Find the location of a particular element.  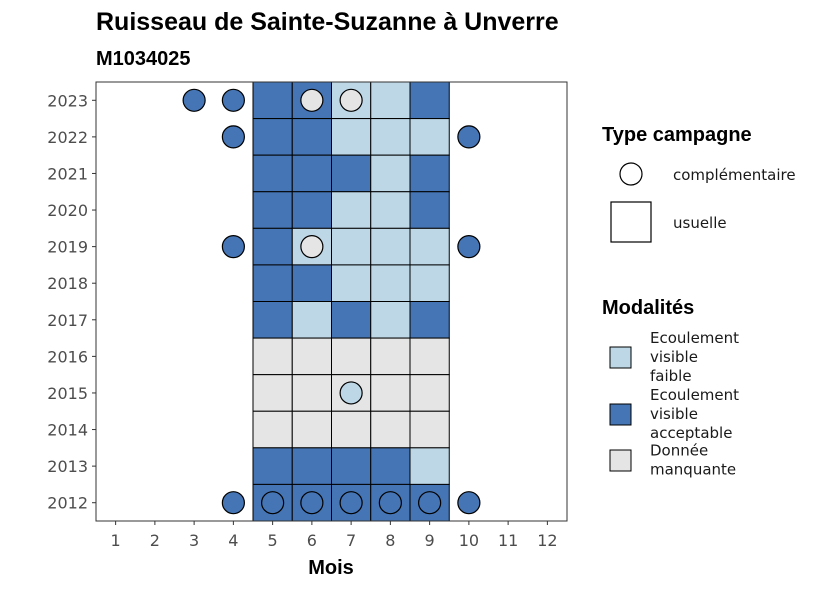

y-tick-label: 2013 is located at coordinates (67, 466).